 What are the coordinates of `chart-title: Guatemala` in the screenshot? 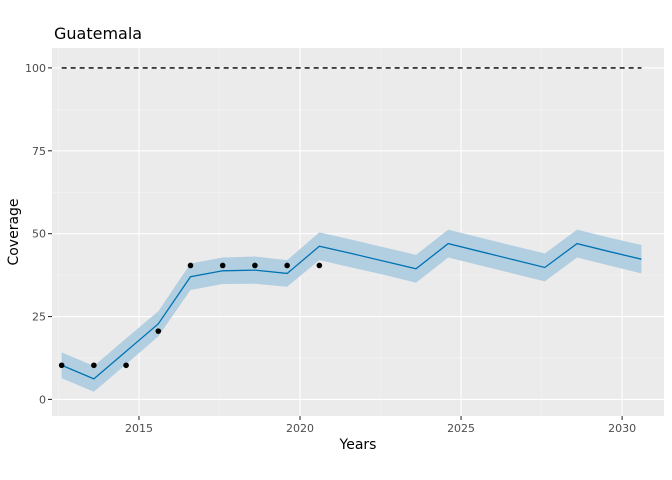 It's located at (98, 33).